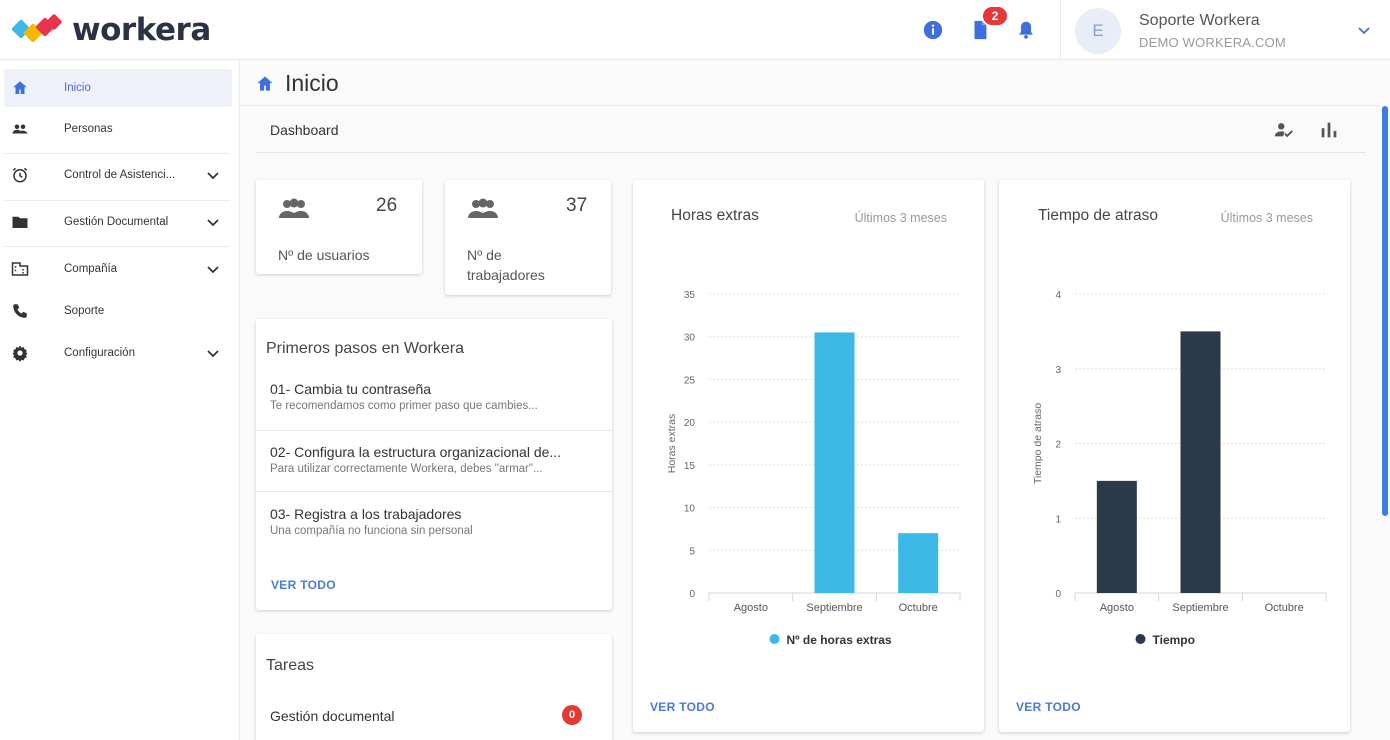 The height and width of the screenshot is (740, 1390). I want to click on workera-logo-mark, so click(37, 28).